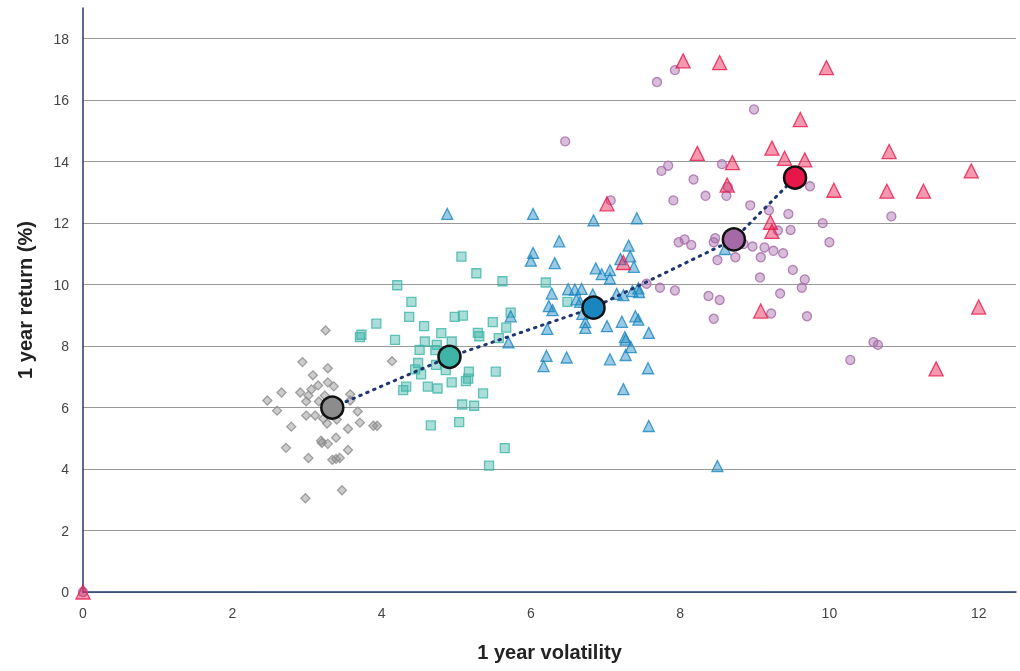  Describe the element at coordinates (232, 613) in the screenshot. I see `x-tick-label: 2` at that location.